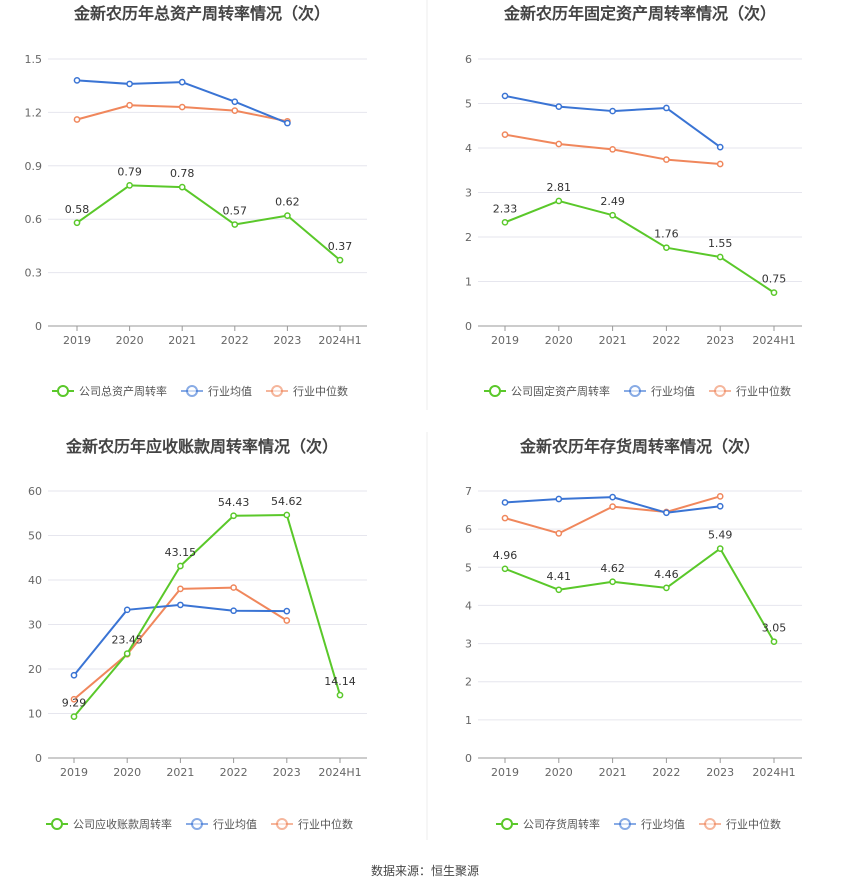  I want to click on data-label: 1.76, so click(666, 234).